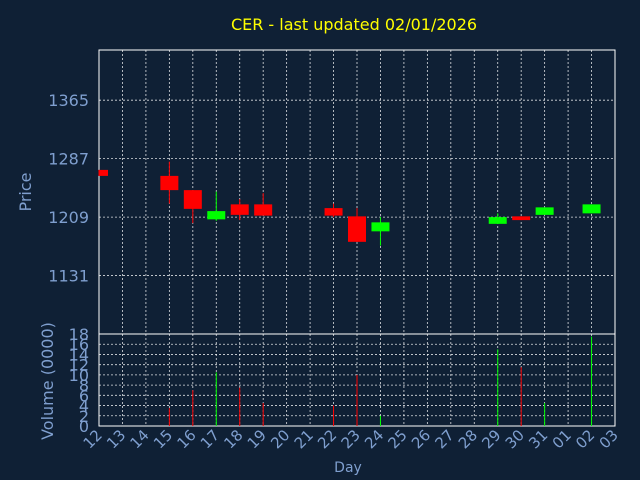 Image resolution: width=640 pixels, height=480 pixels. What do you see at coordinates (257, 439) in the screenshot?
I see `x-tick-label: 19` at bounding box center [257, 439].